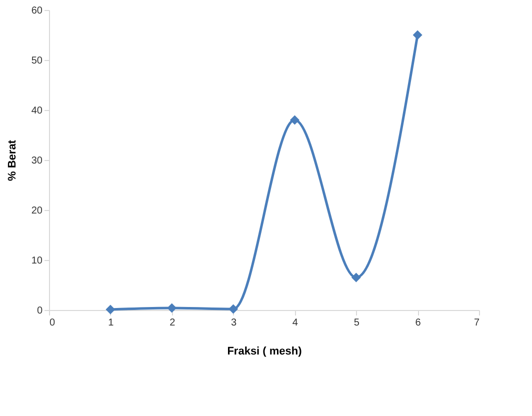 Image resolution: width=532 pixels, height=416 pixels. Describe the element at coordinates (264, 352) in the screenshot. I see `x-axis-title: Fraksi ( mesh)` at that location.